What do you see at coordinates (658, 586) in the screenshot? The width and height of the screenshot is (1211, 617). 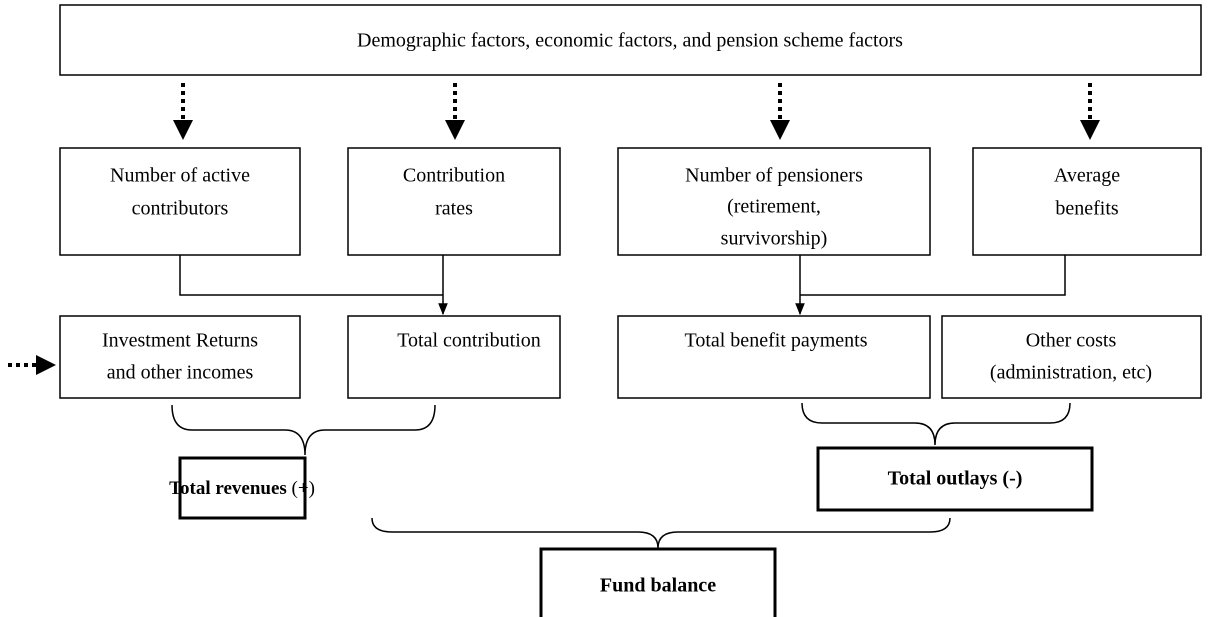 I see `result-text: Fund balance` at bounding box center [658, 586].